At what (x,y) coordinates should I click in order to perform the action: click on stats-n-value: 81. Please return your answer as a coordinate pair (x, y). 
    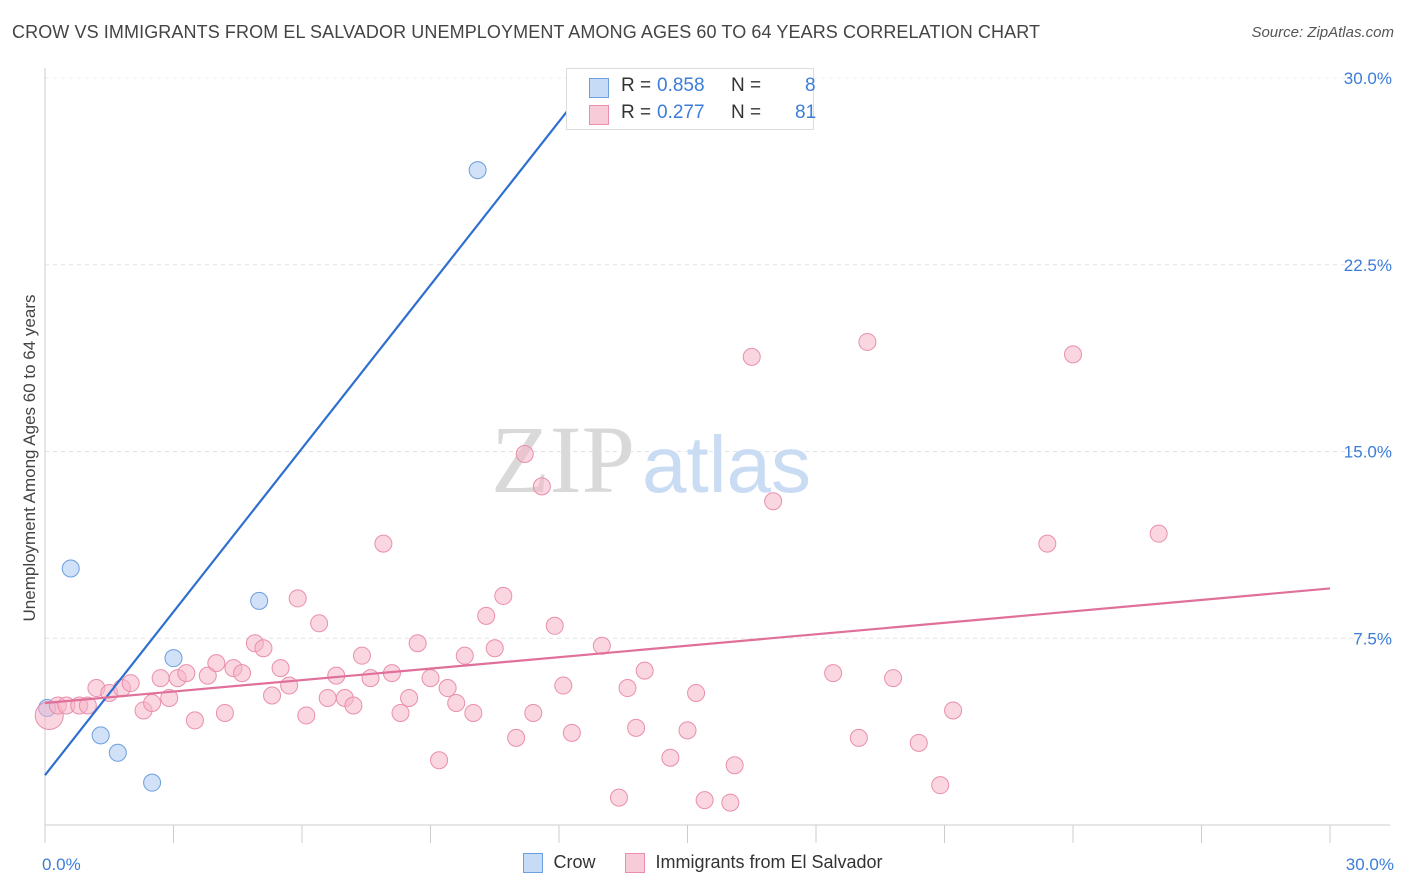
    Looking at the image, I should click on (806, 112).